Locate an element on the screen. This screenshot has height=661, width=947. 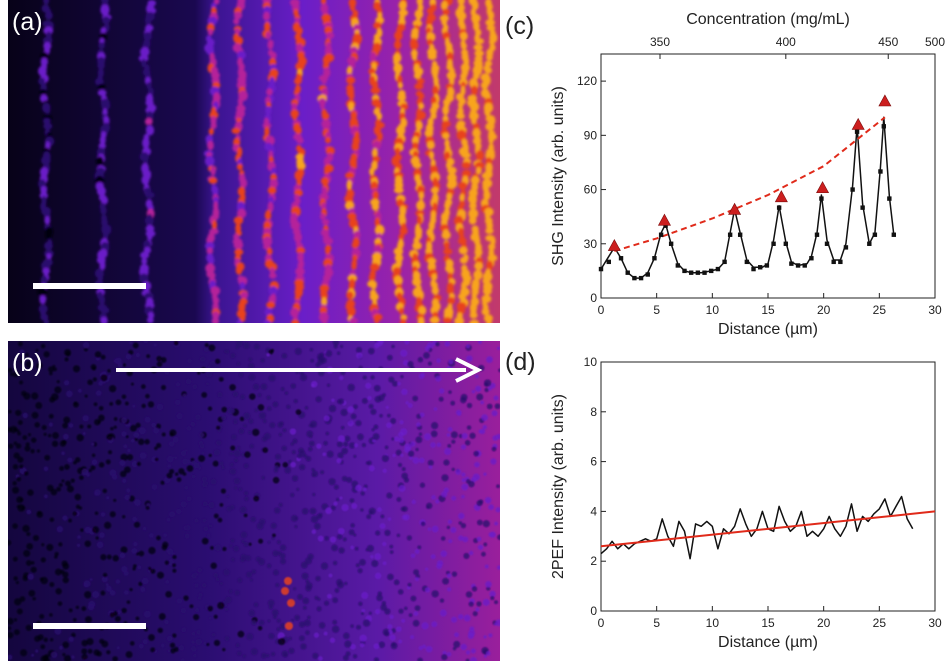
direction-arrow-head is located at coordinates (469, 370).